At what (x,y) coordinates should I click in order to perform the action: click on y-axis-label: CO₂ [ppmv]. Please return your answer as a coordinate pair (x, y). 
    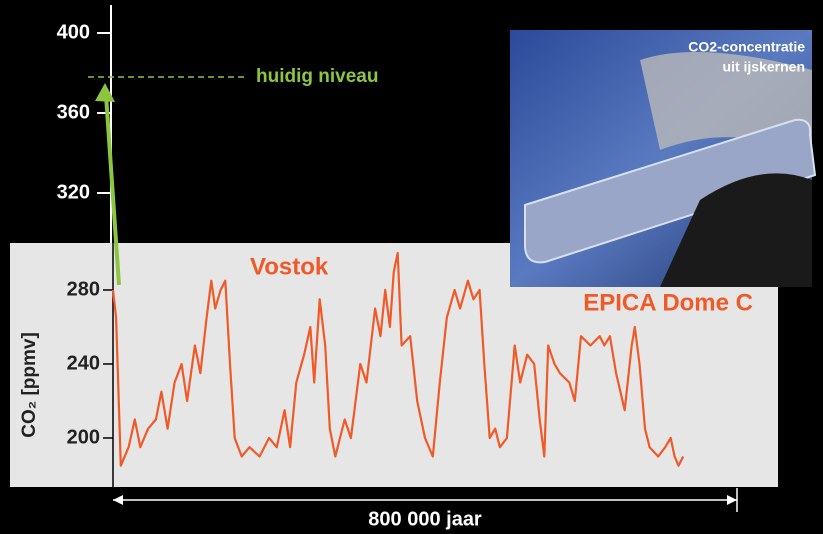
    Looking at the image, I should click on (29, 385).